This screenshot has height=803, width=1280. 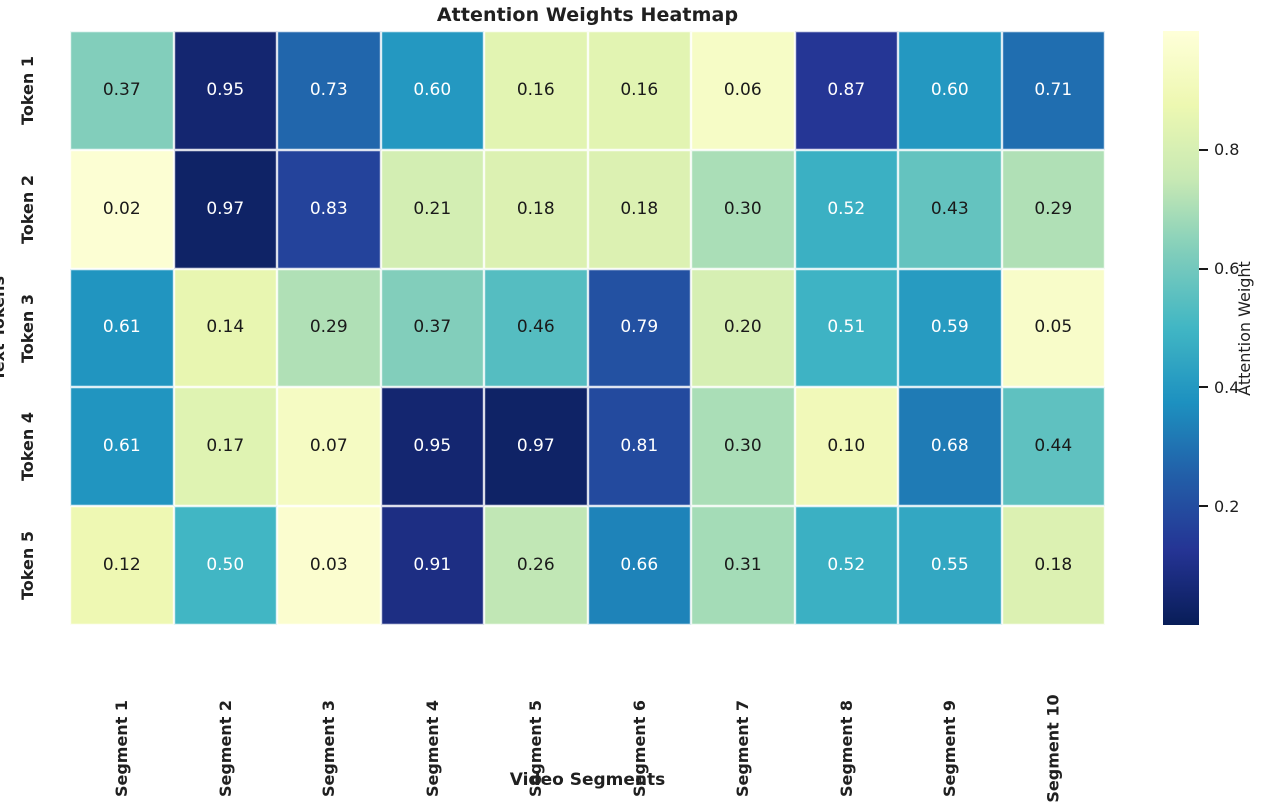 I want to click on heatmap-cell: 0.10, so click(x=846, y=447).